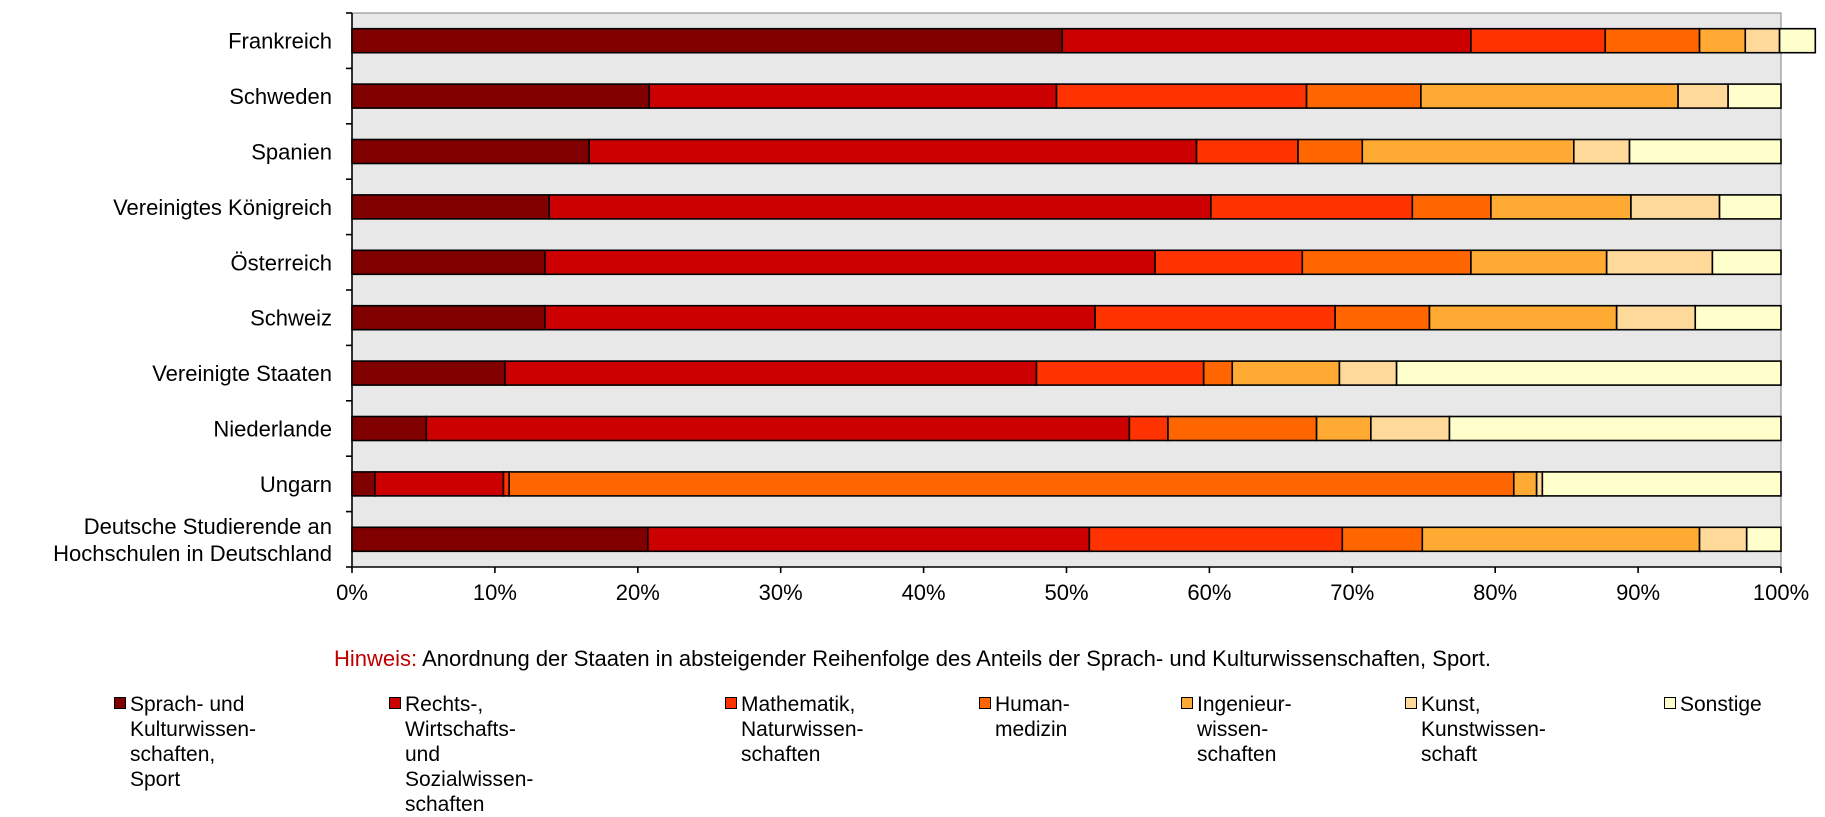 The height and width of the screenshot is (817, 1825). I want to click on x-tick-label-3: 30%, so click(781, 592).